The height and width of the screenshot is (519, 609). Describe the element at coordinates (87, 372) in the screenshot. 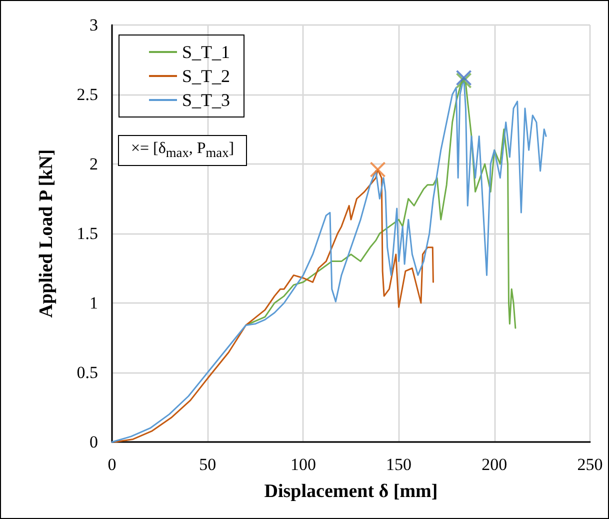

I see `y-tick-label: 0.5` at that location.